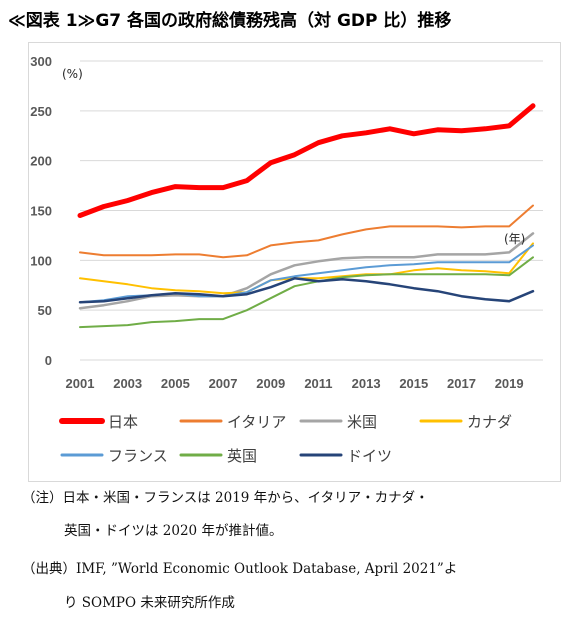  I want to click on legend-label: カナダ, so click(489, 422).